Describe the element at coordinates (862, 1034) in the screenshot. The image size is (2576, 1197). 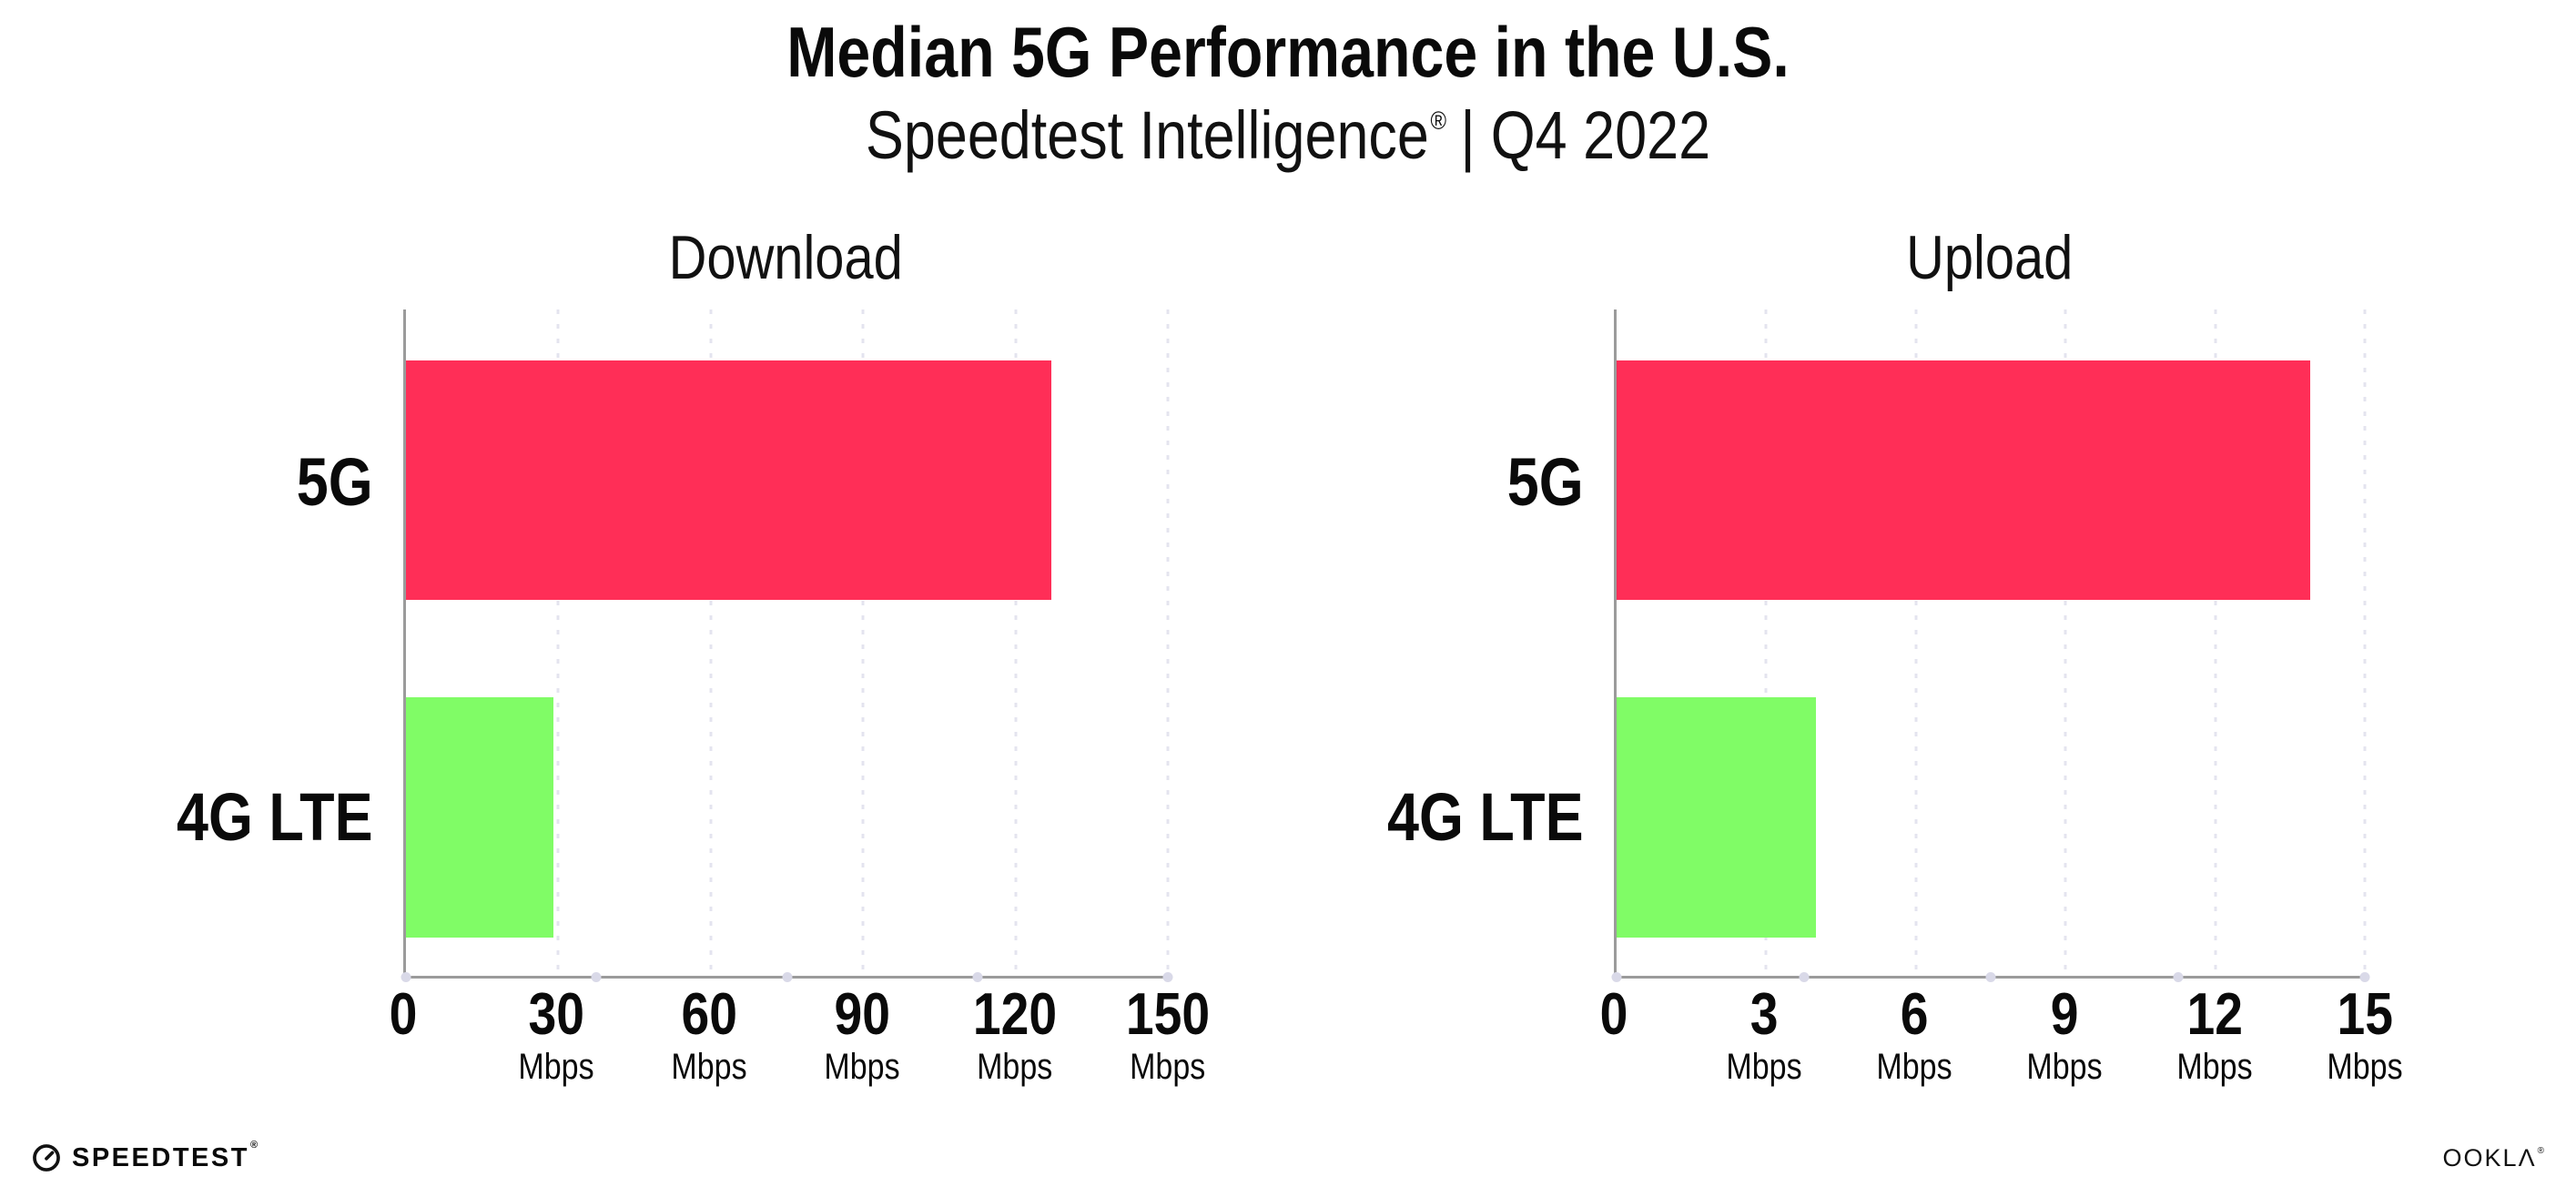
I see `x-tick: 90 Mbps` at that location.